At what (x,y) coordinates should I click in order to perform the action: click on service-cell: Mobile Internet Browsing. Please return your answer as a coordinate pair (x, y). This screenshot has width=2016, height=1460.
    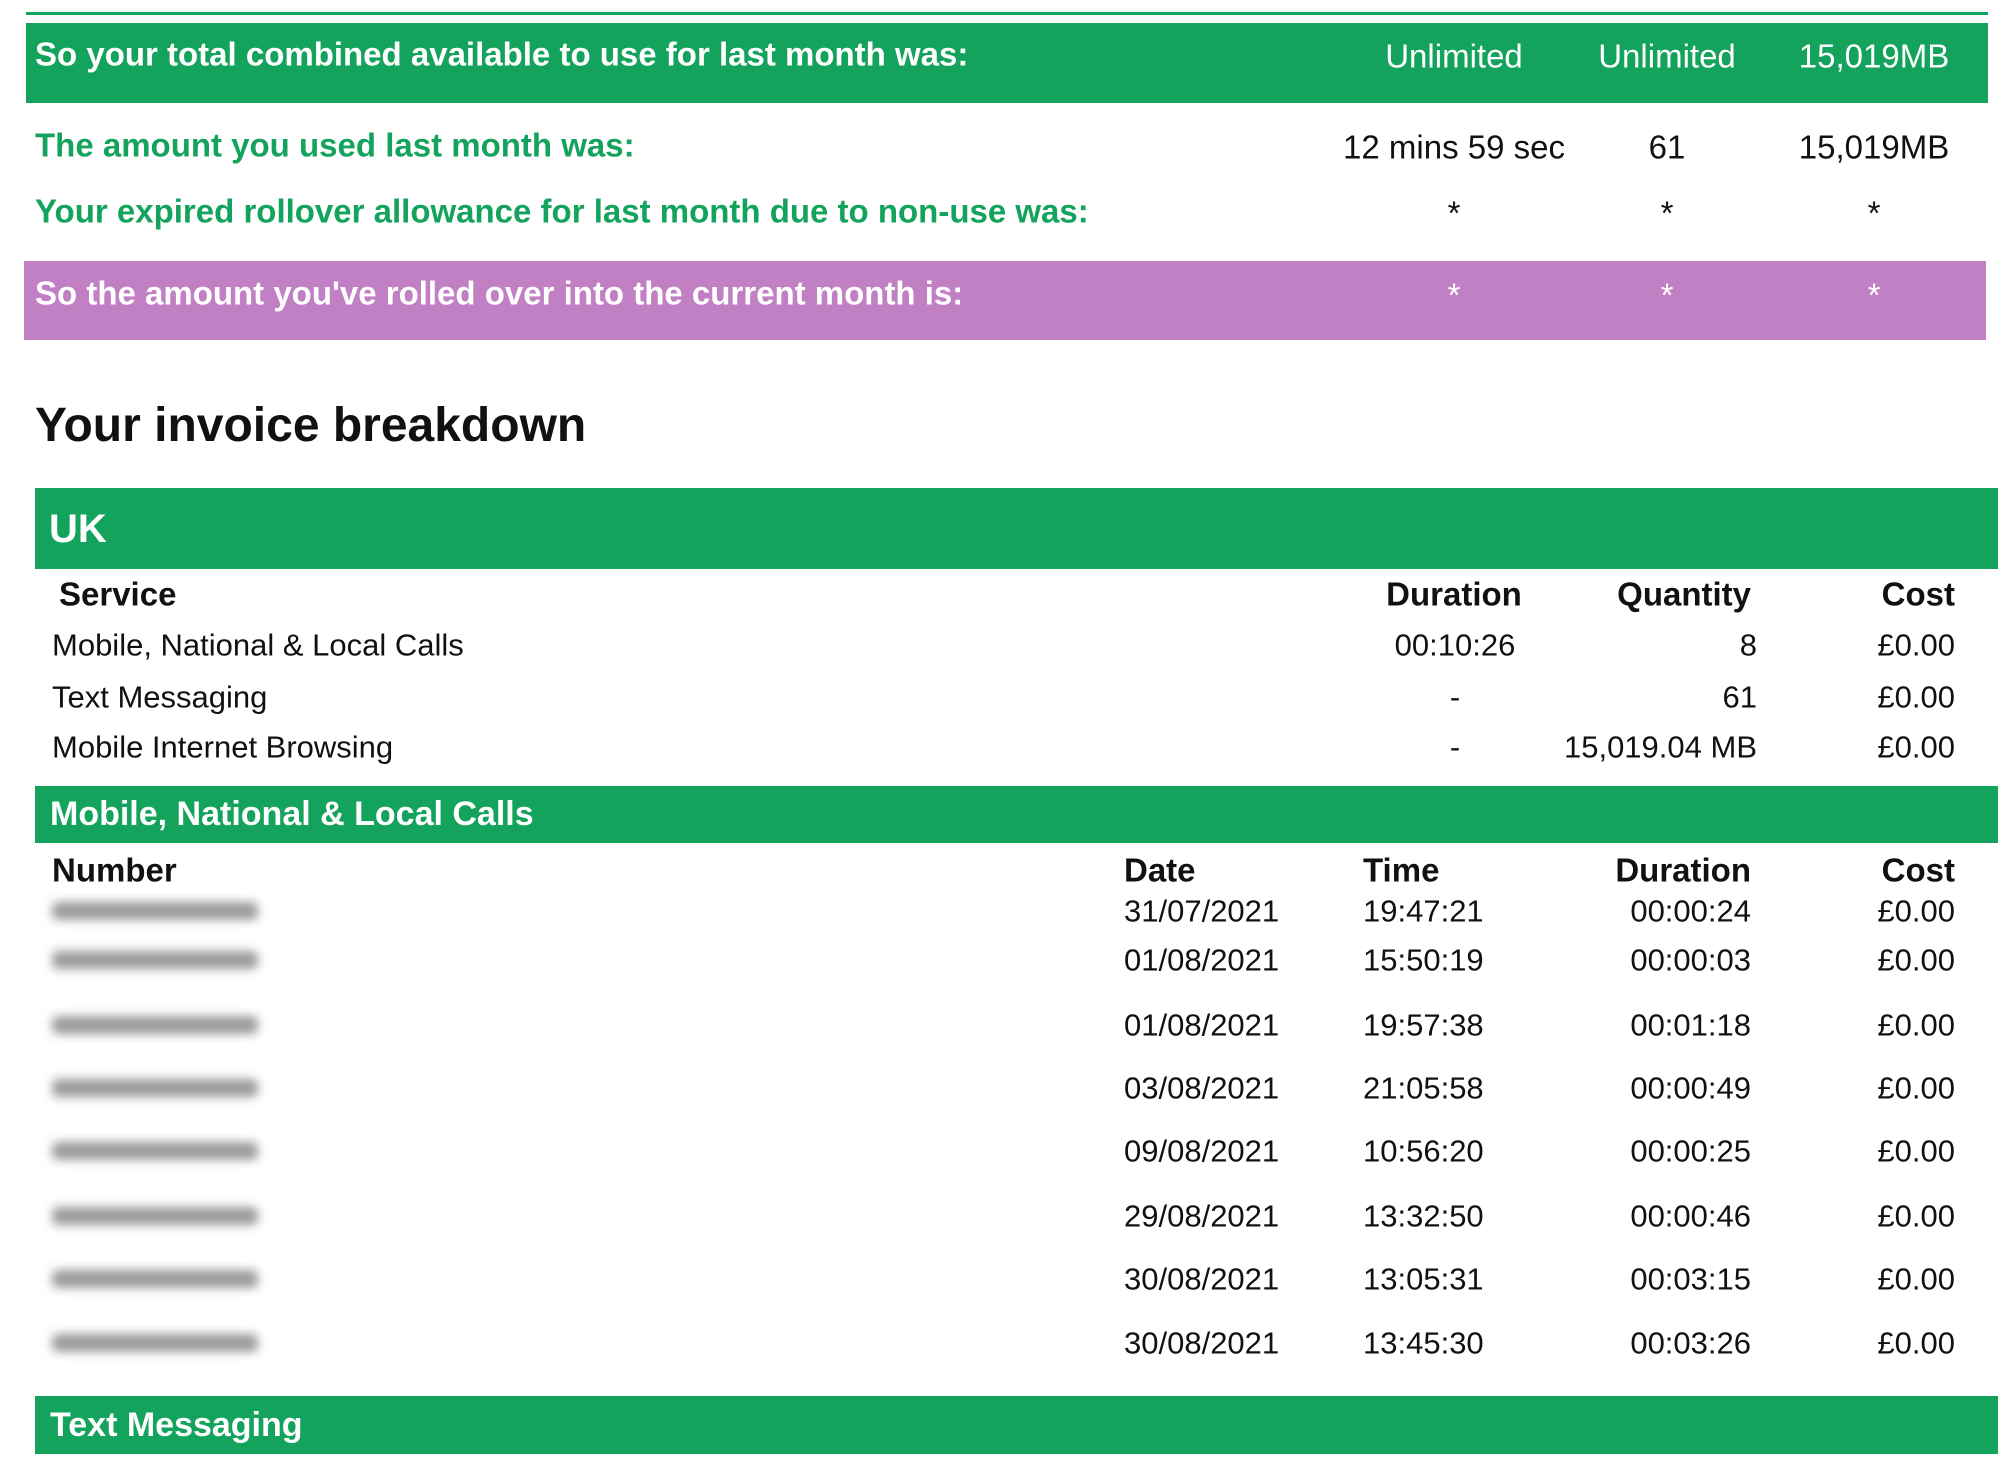
    Looking at the image, I should click on (223, 747).